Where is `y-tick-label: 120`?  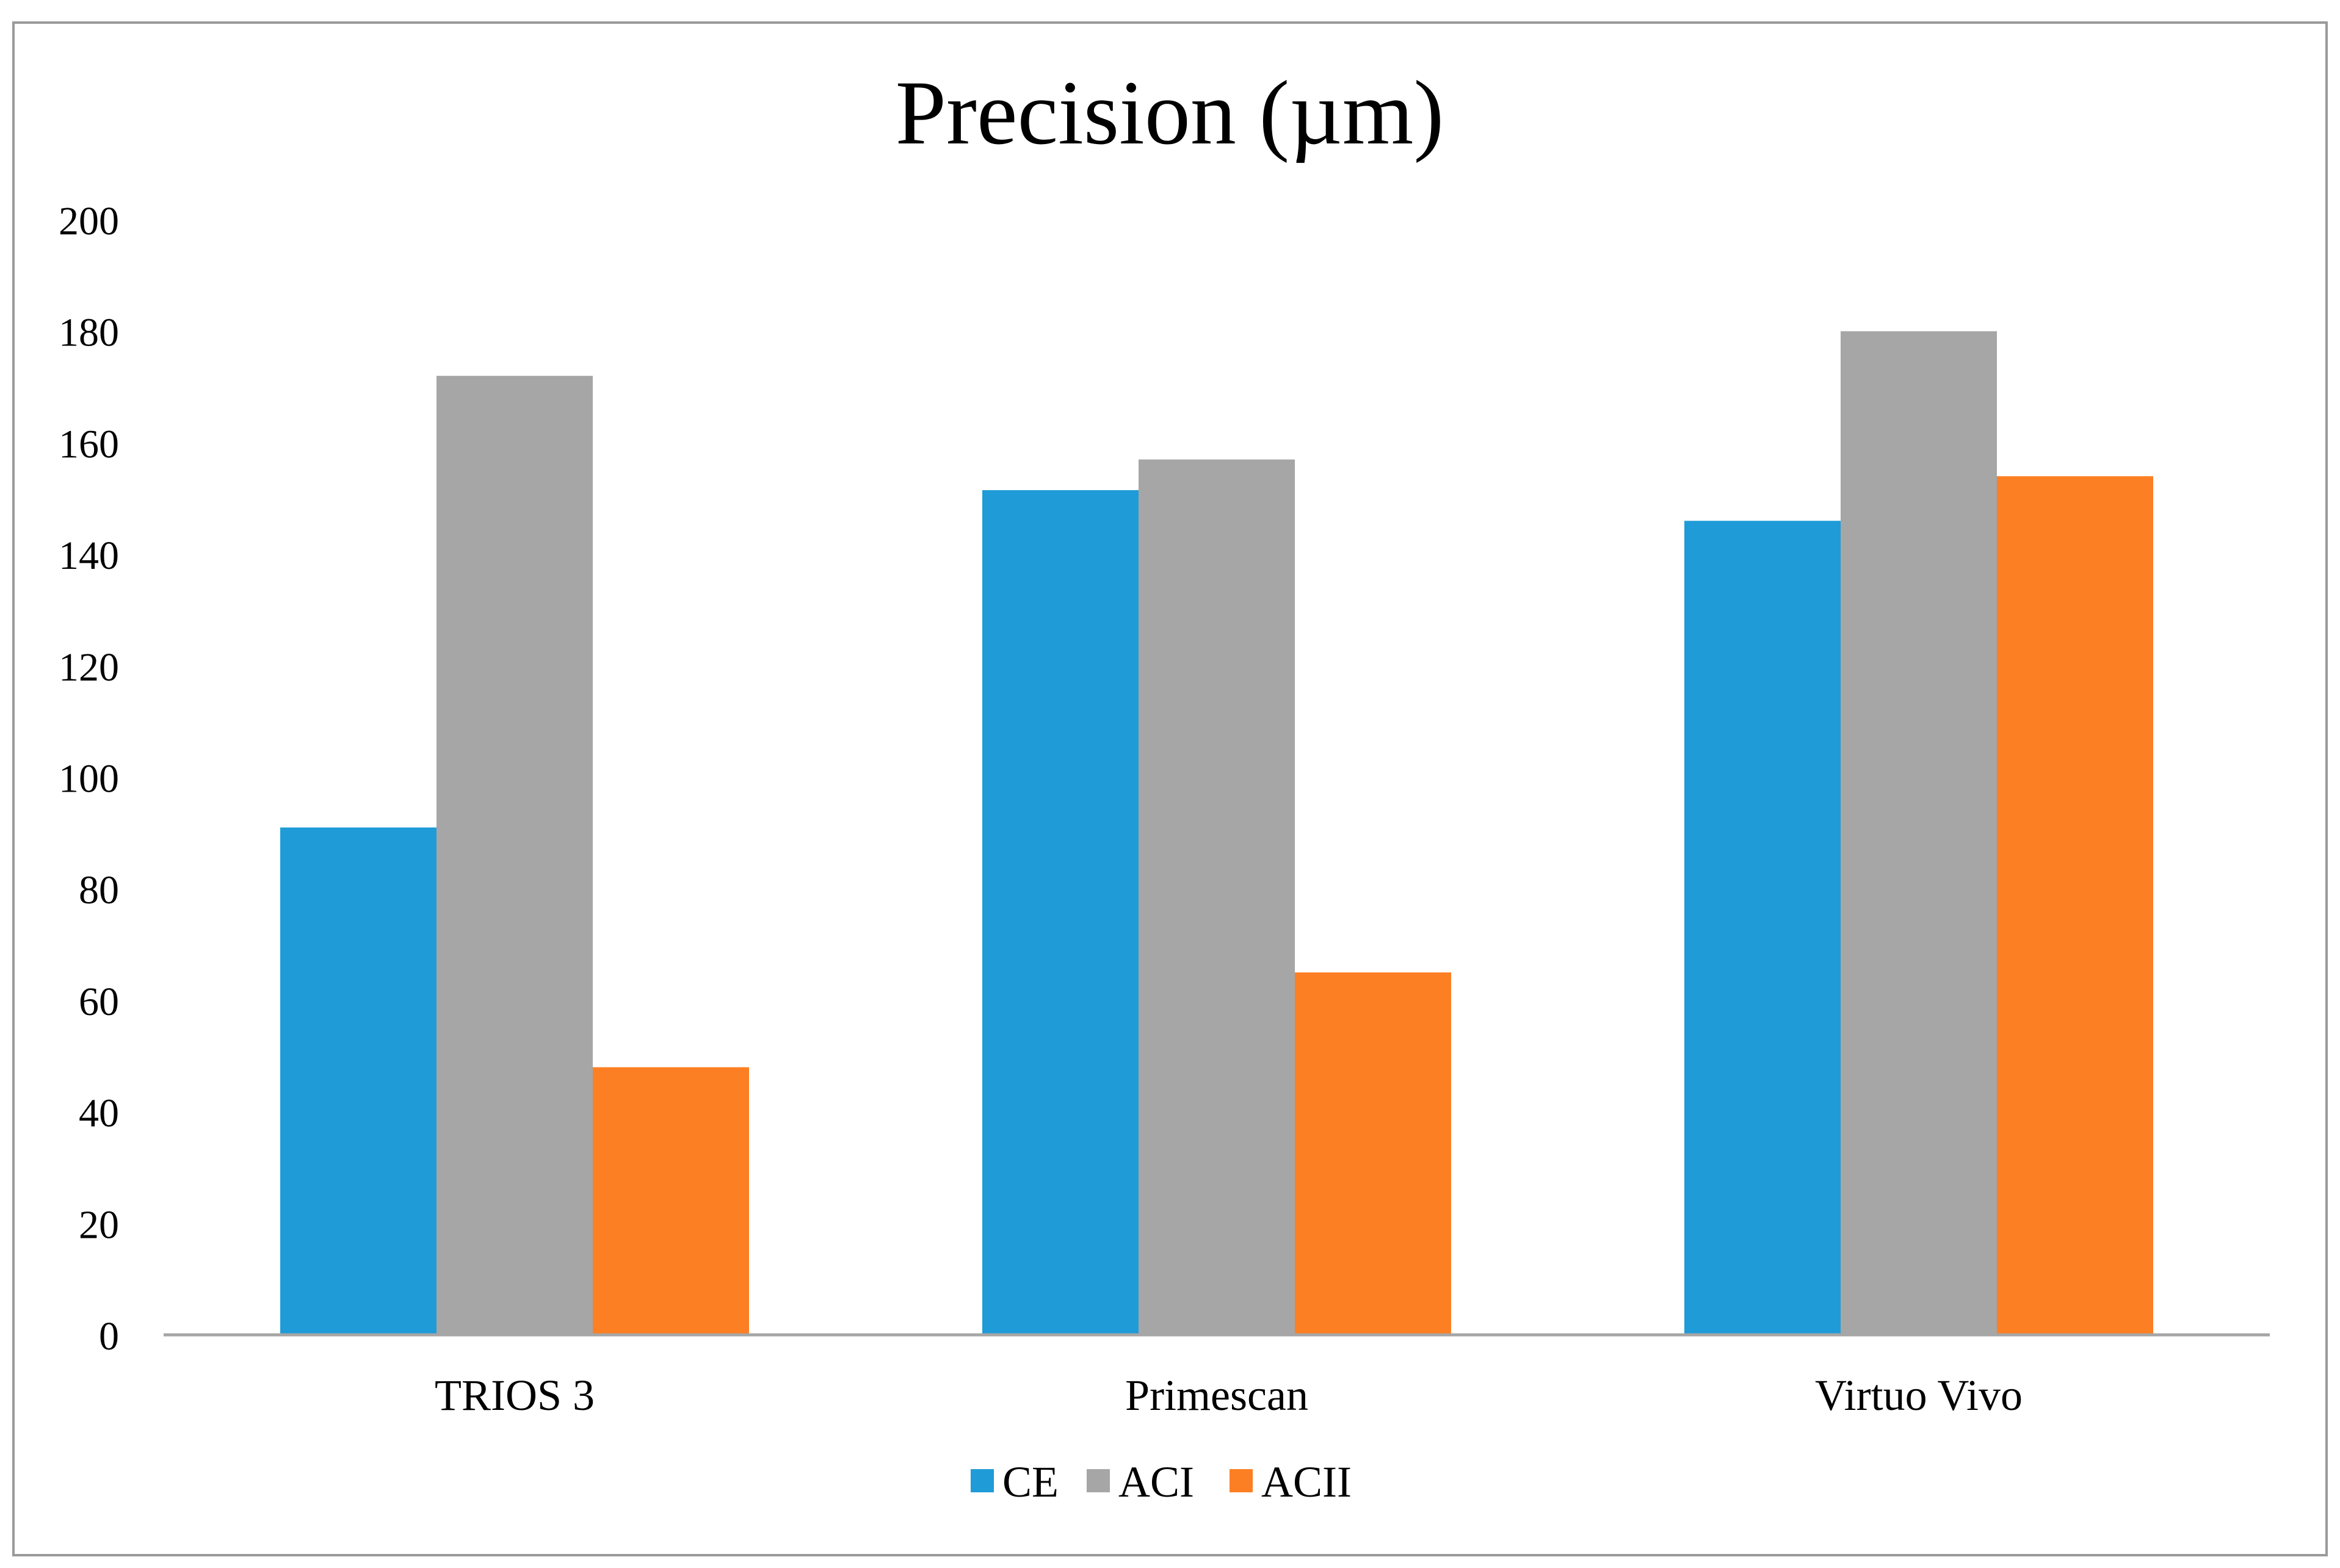
y-tick-label: 120 is located at coordinates (89, 667).